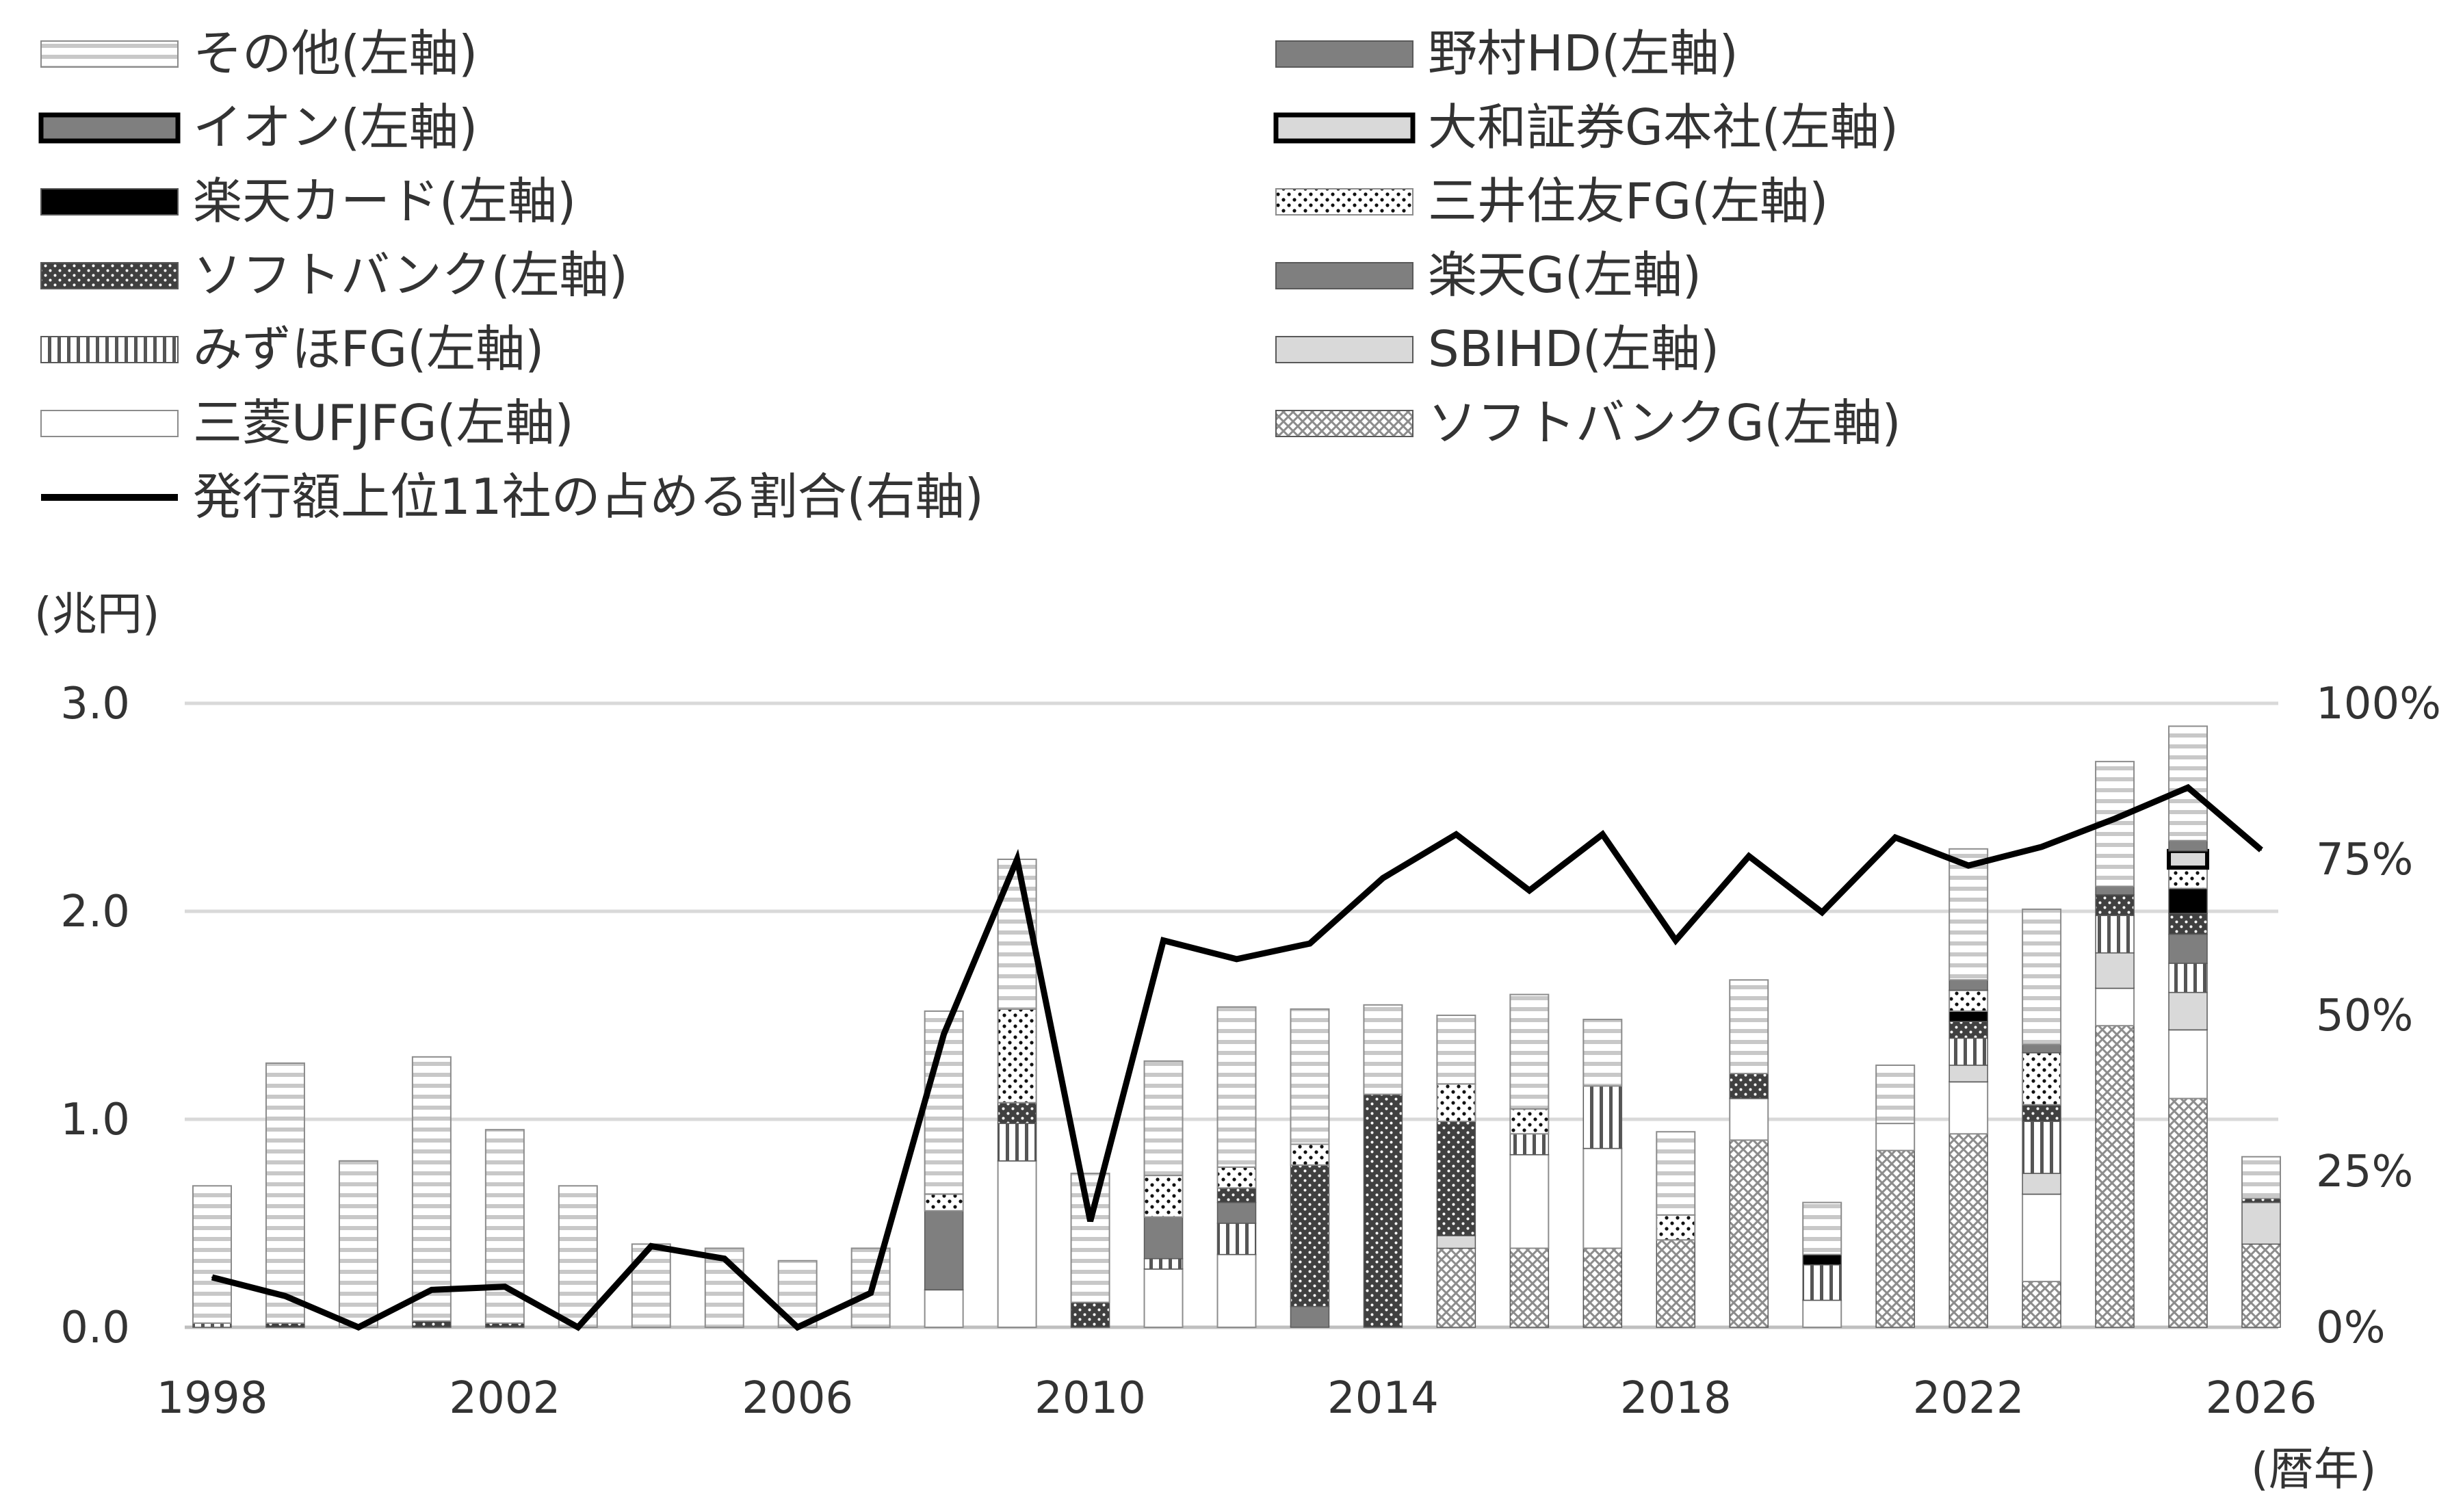 Image resolution: width=2463 pixels, height=1512 pixels. Describe the element at coordinates (2364, 1016) in the screenshot. I see `y-right-tick-label: 50%` at that location.